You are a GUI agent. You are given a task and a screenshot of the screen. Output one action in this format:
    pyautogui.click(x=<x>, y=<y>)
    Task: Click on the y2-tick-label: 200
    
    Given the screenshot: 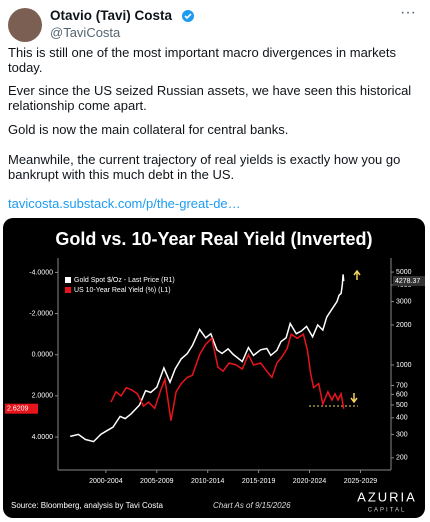 What is the action you would take?
    pyautogui.click(x=402, y=458)
    